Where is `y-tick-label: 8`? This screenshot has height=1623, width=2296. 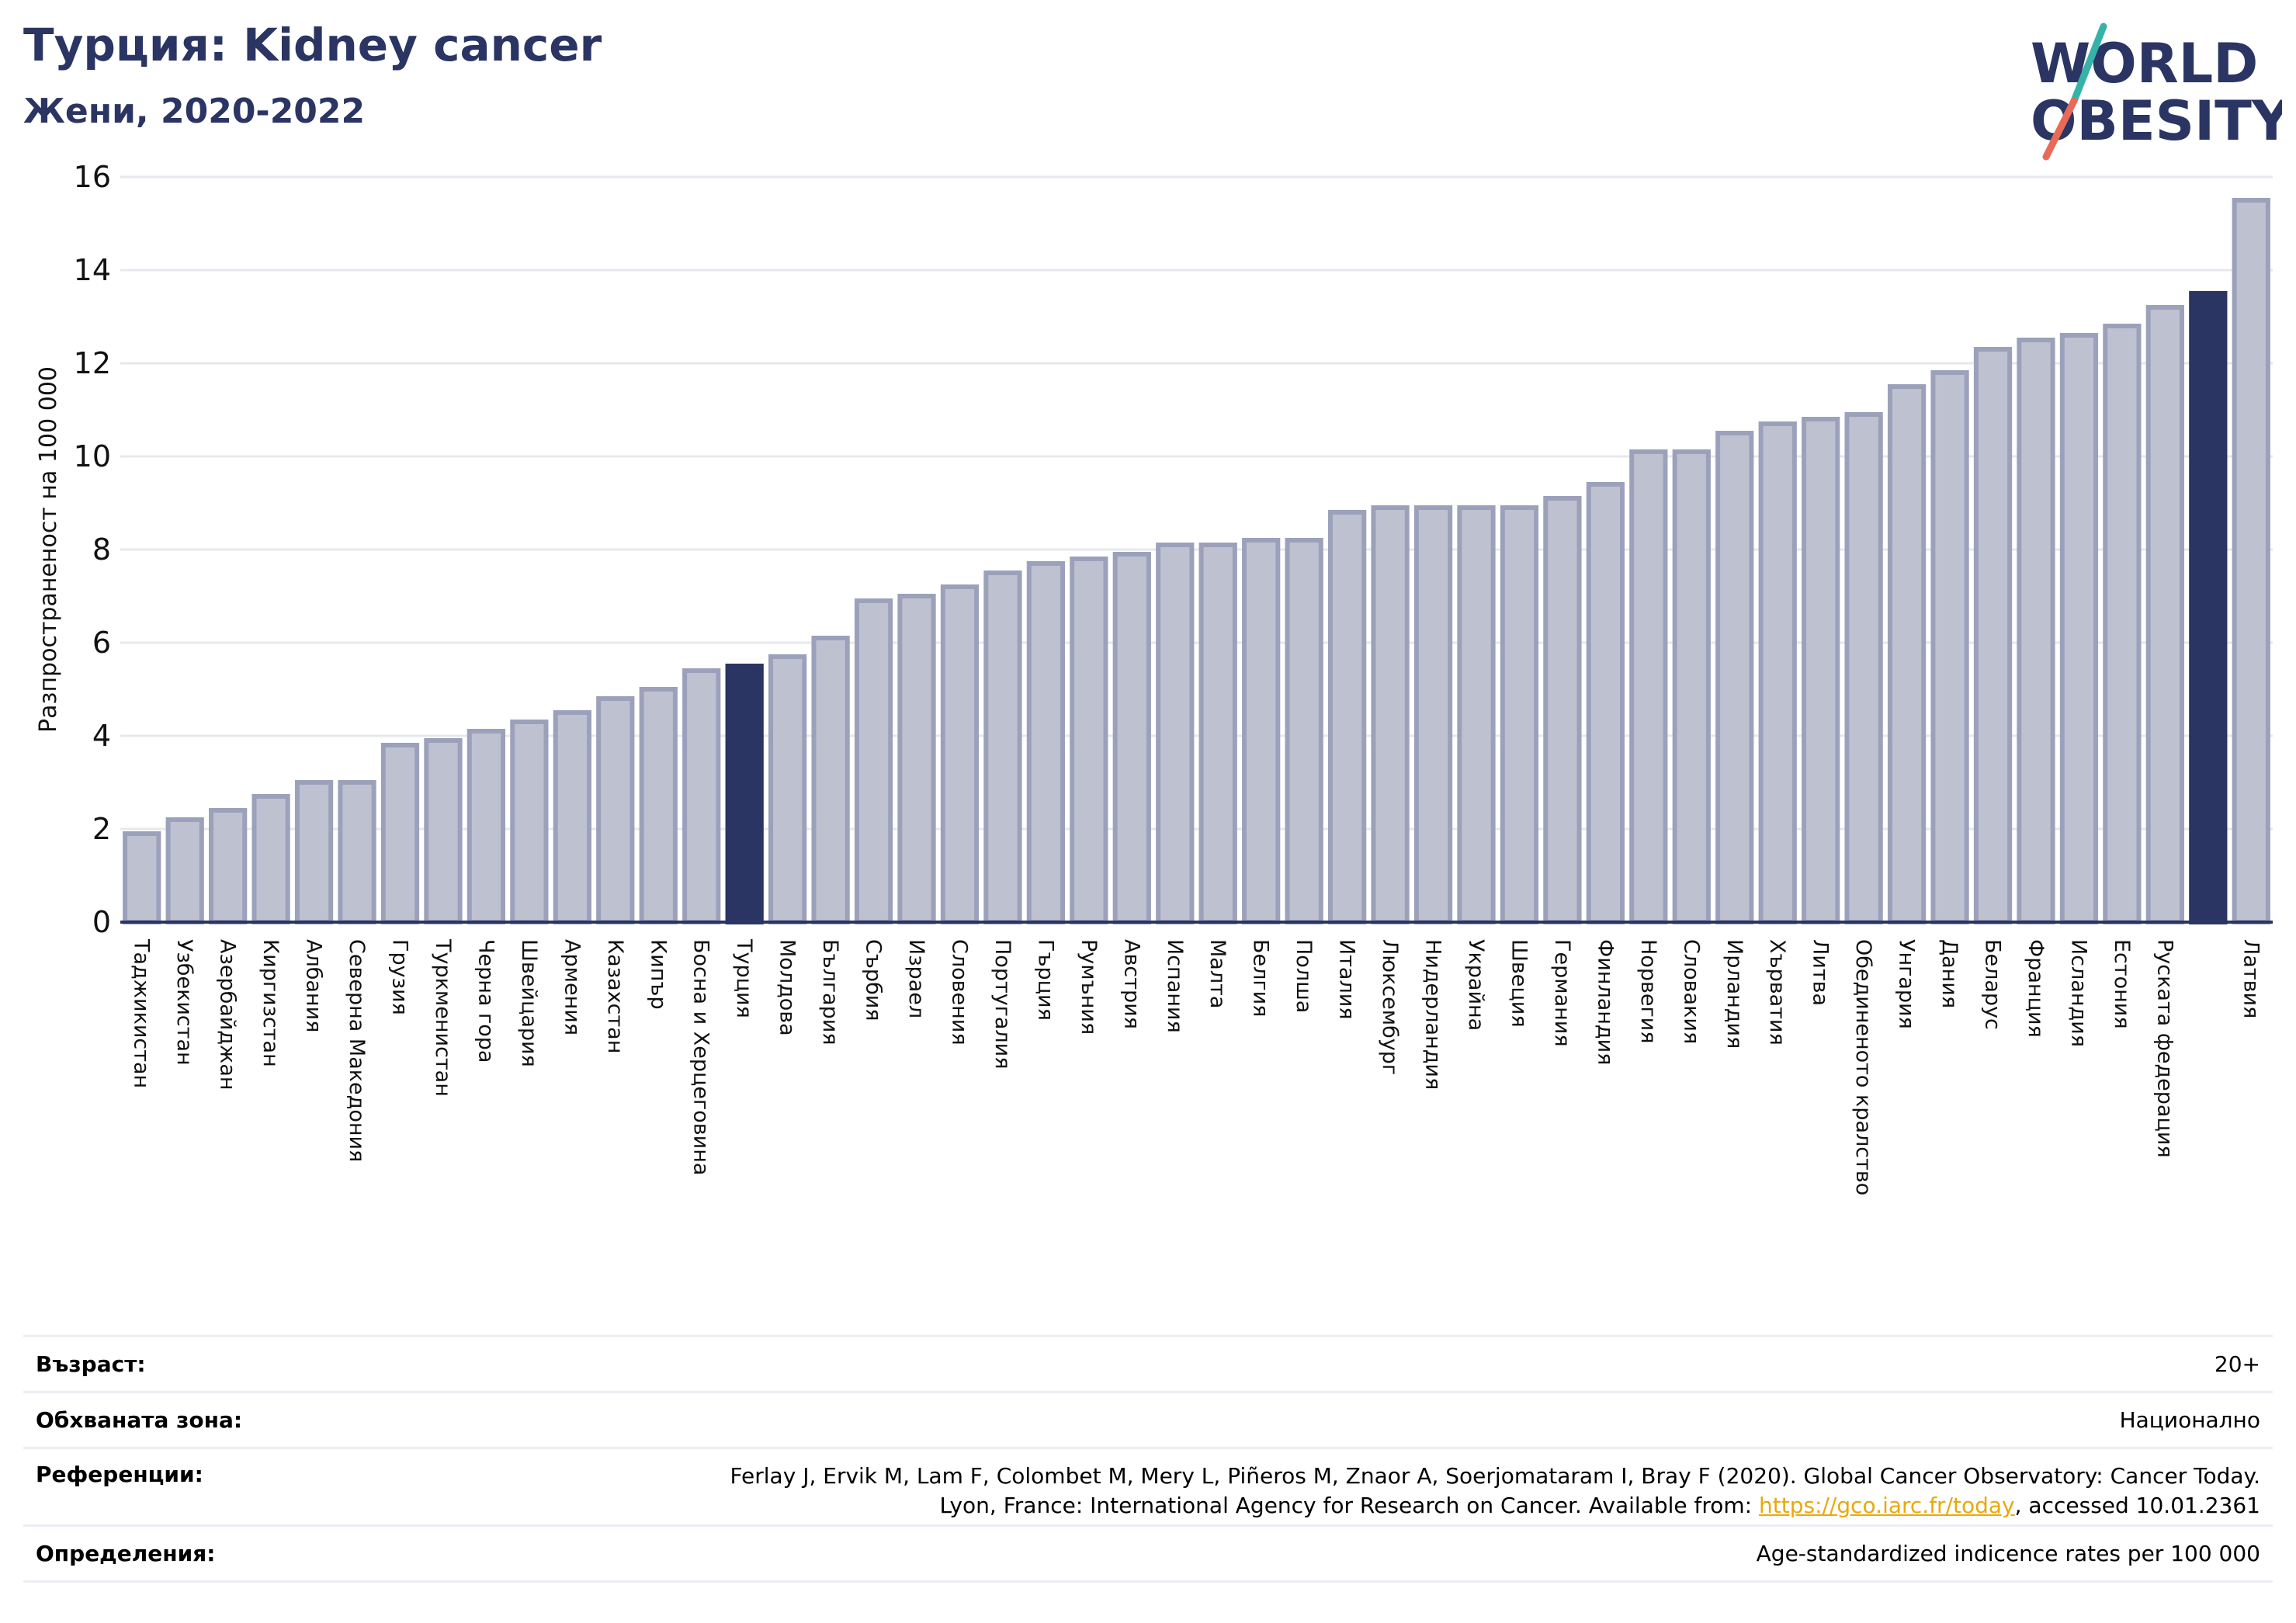
y-tick-label: 8 is located at coordinates (101, 549).